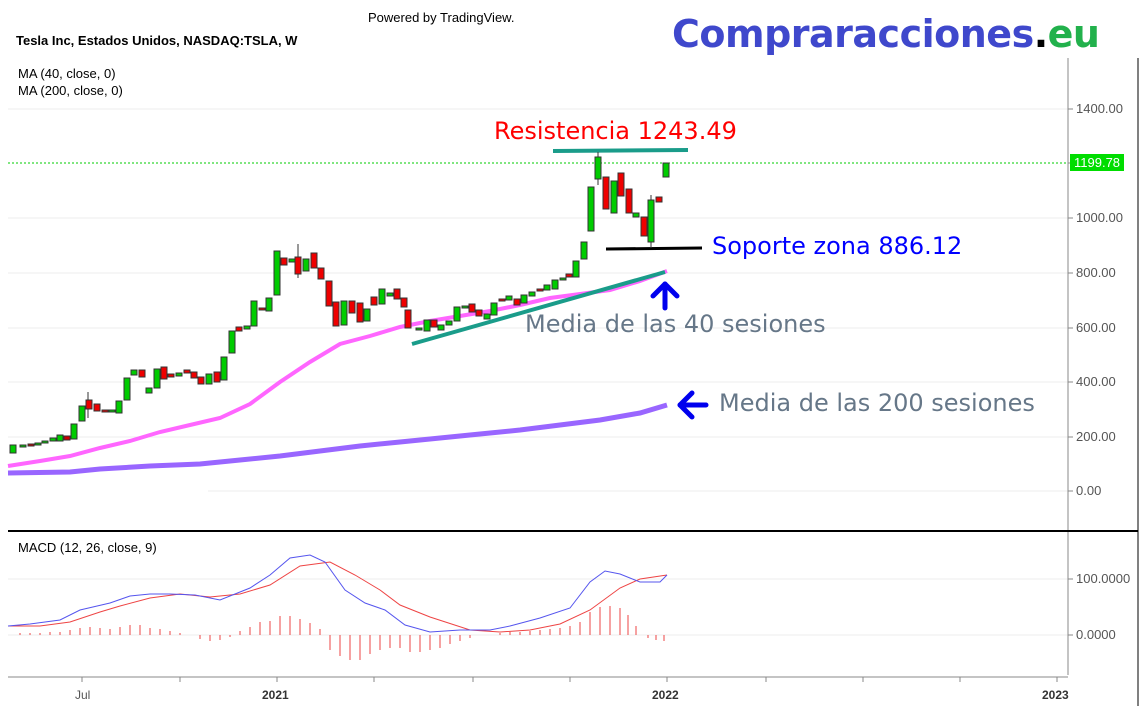  What do you see at coordinates (1097, 162) in the screenshot?
I see `last-price-badge: 1199.78` at bounding box center [1097, 162].